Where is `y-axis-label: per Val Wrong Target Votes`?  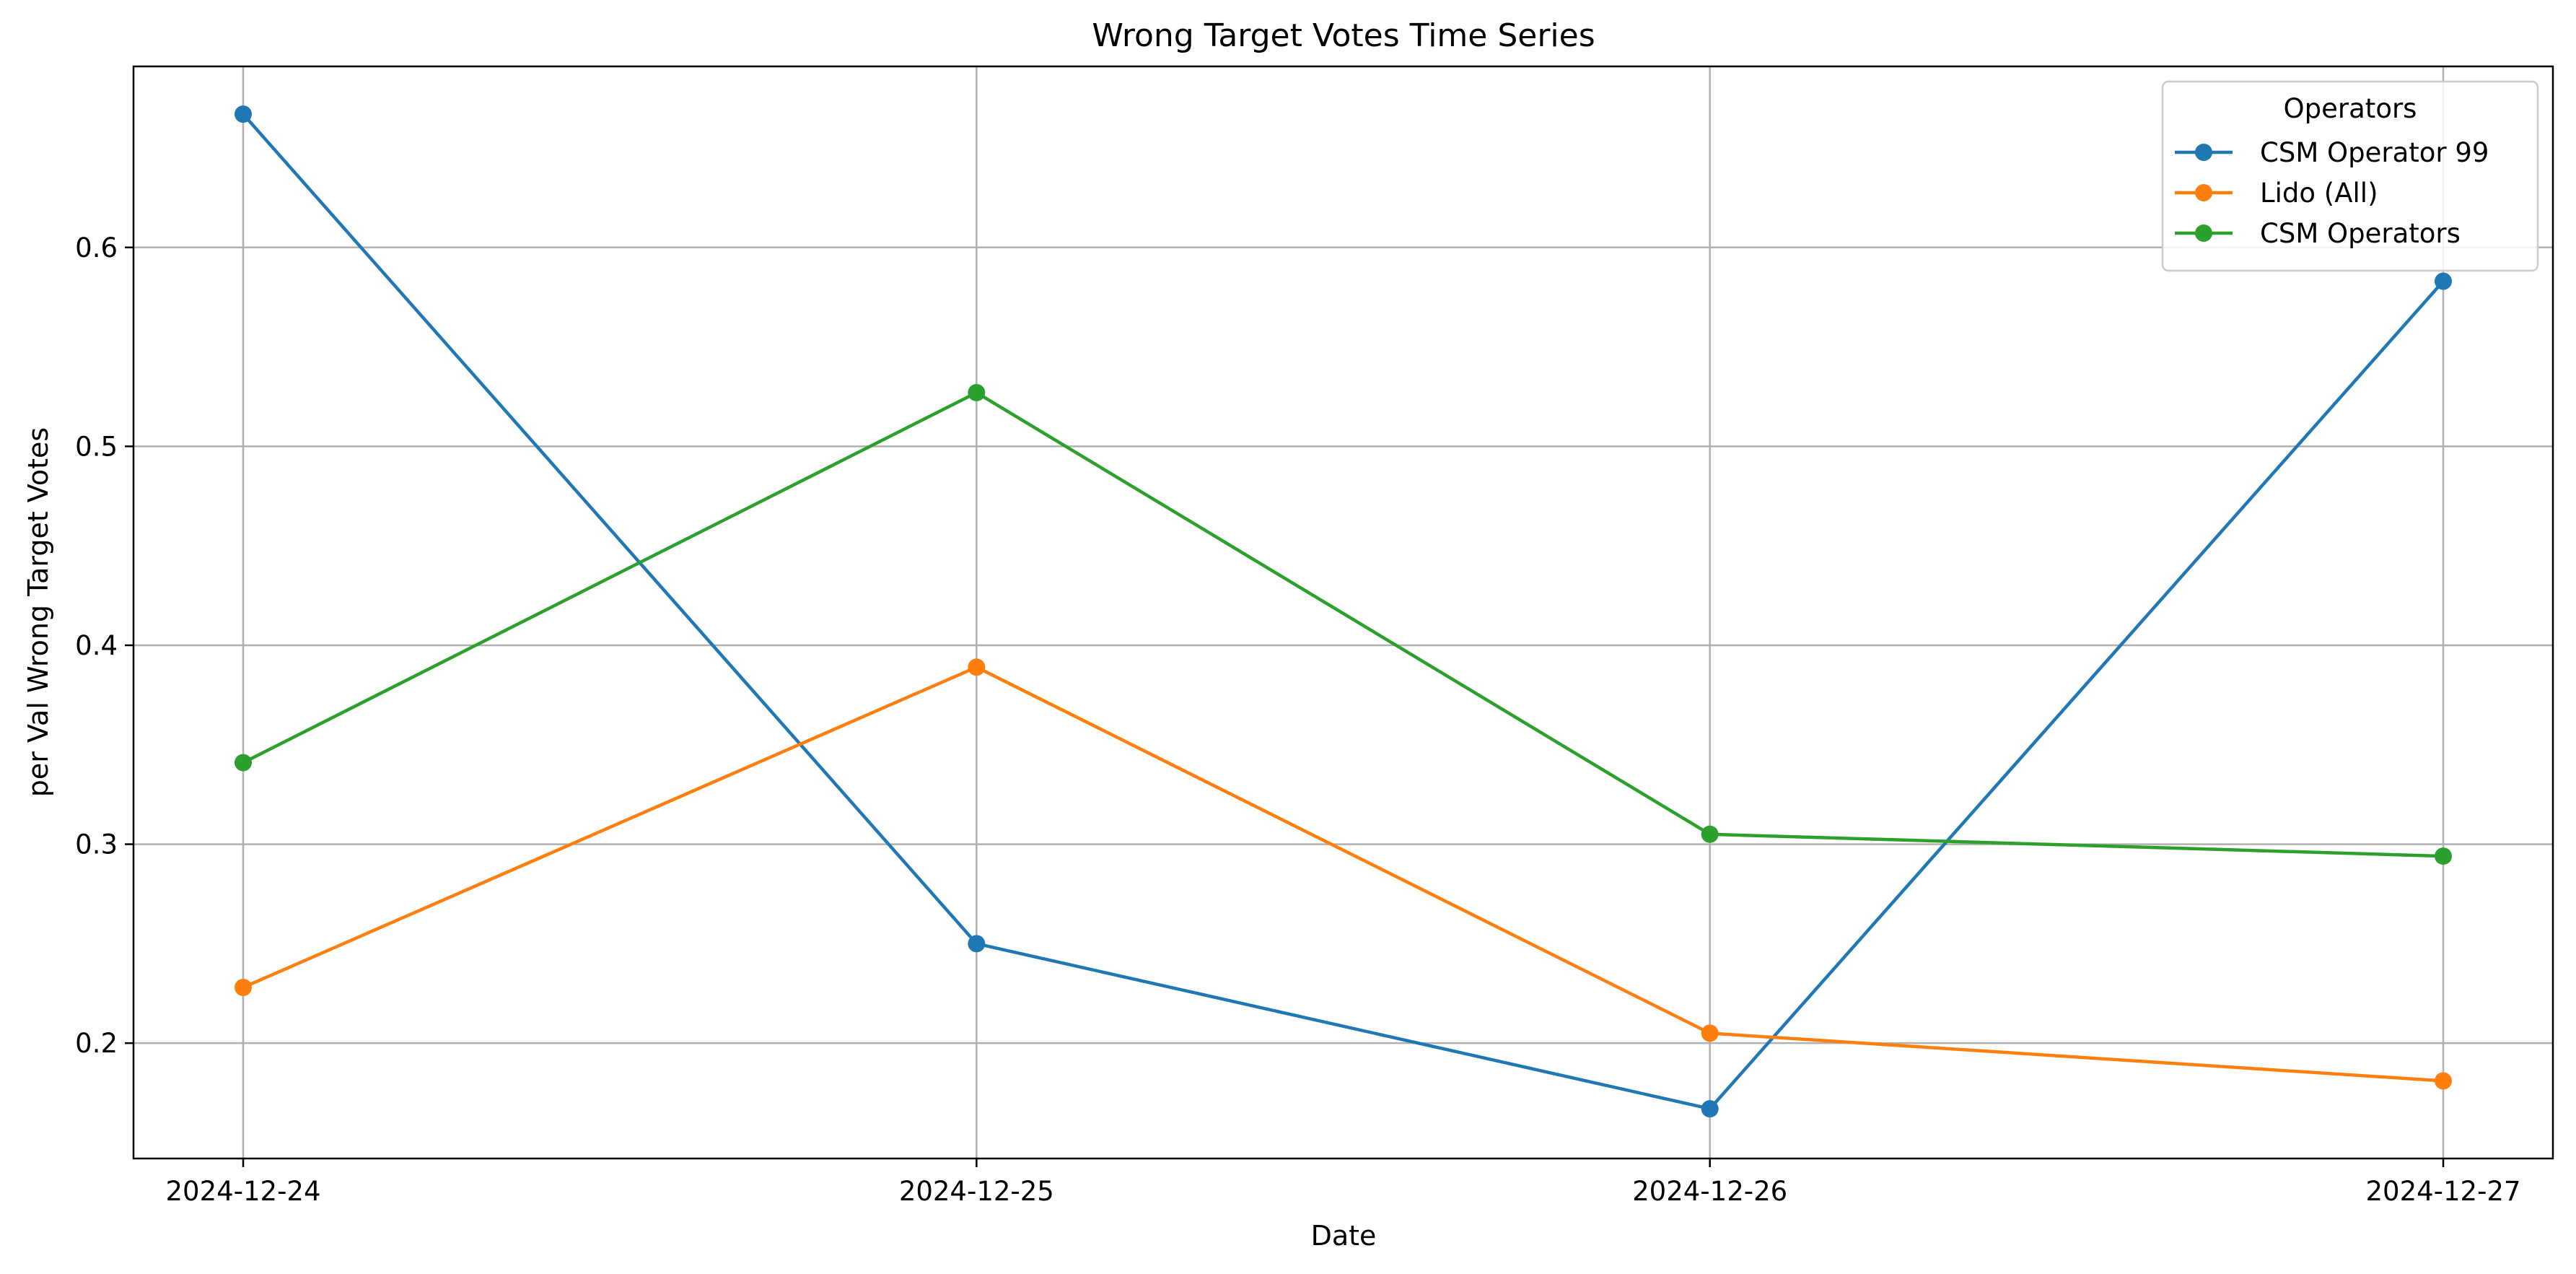
y-axis-label: per Val Wrong Target Votes is located at coordinates (38, 612).